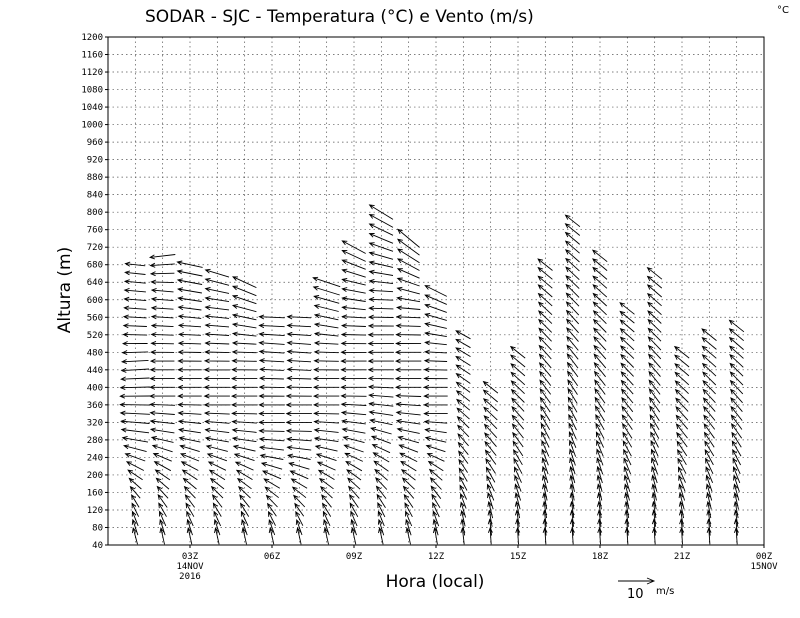  Describe the element at coordinates (95, 493) in the screenshot. I see `y-tick-label: 160` at that location.